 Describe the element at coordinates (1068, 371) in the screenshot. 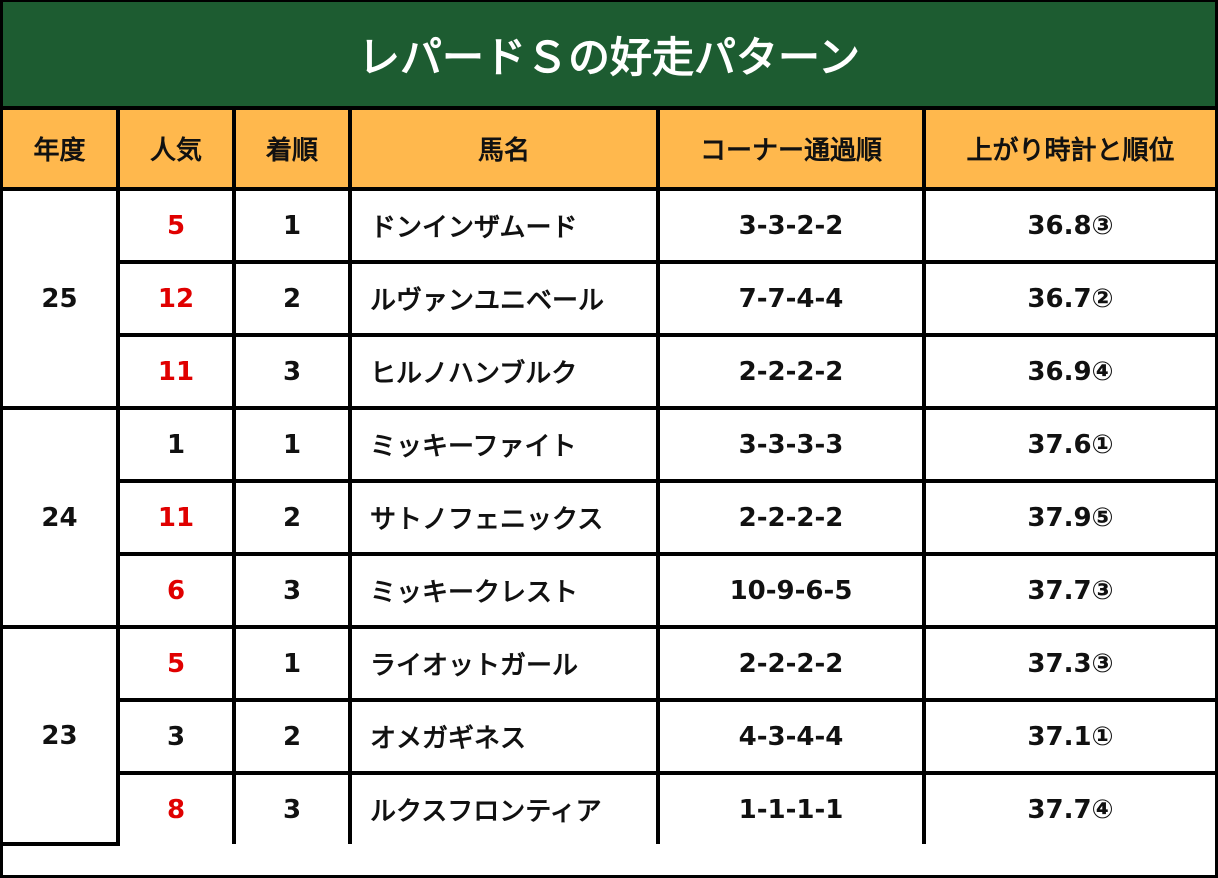

I see `last3f-cell: 36.9④` at that location.